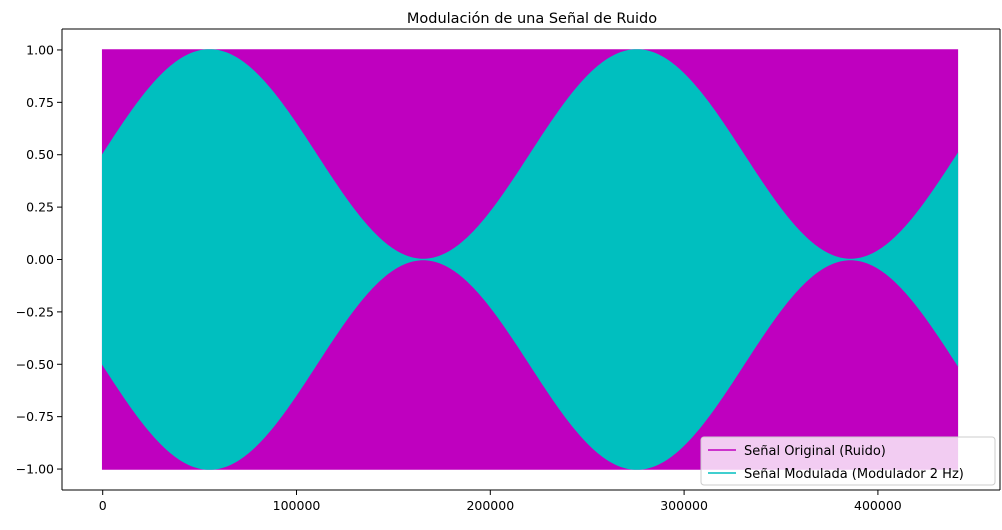 This screenshot has height=530, width=1002. What do you see at coordinates (40, 259) in the screenshot?
I see `y-tick-label: 0.00` at bounding box center [40, 259].